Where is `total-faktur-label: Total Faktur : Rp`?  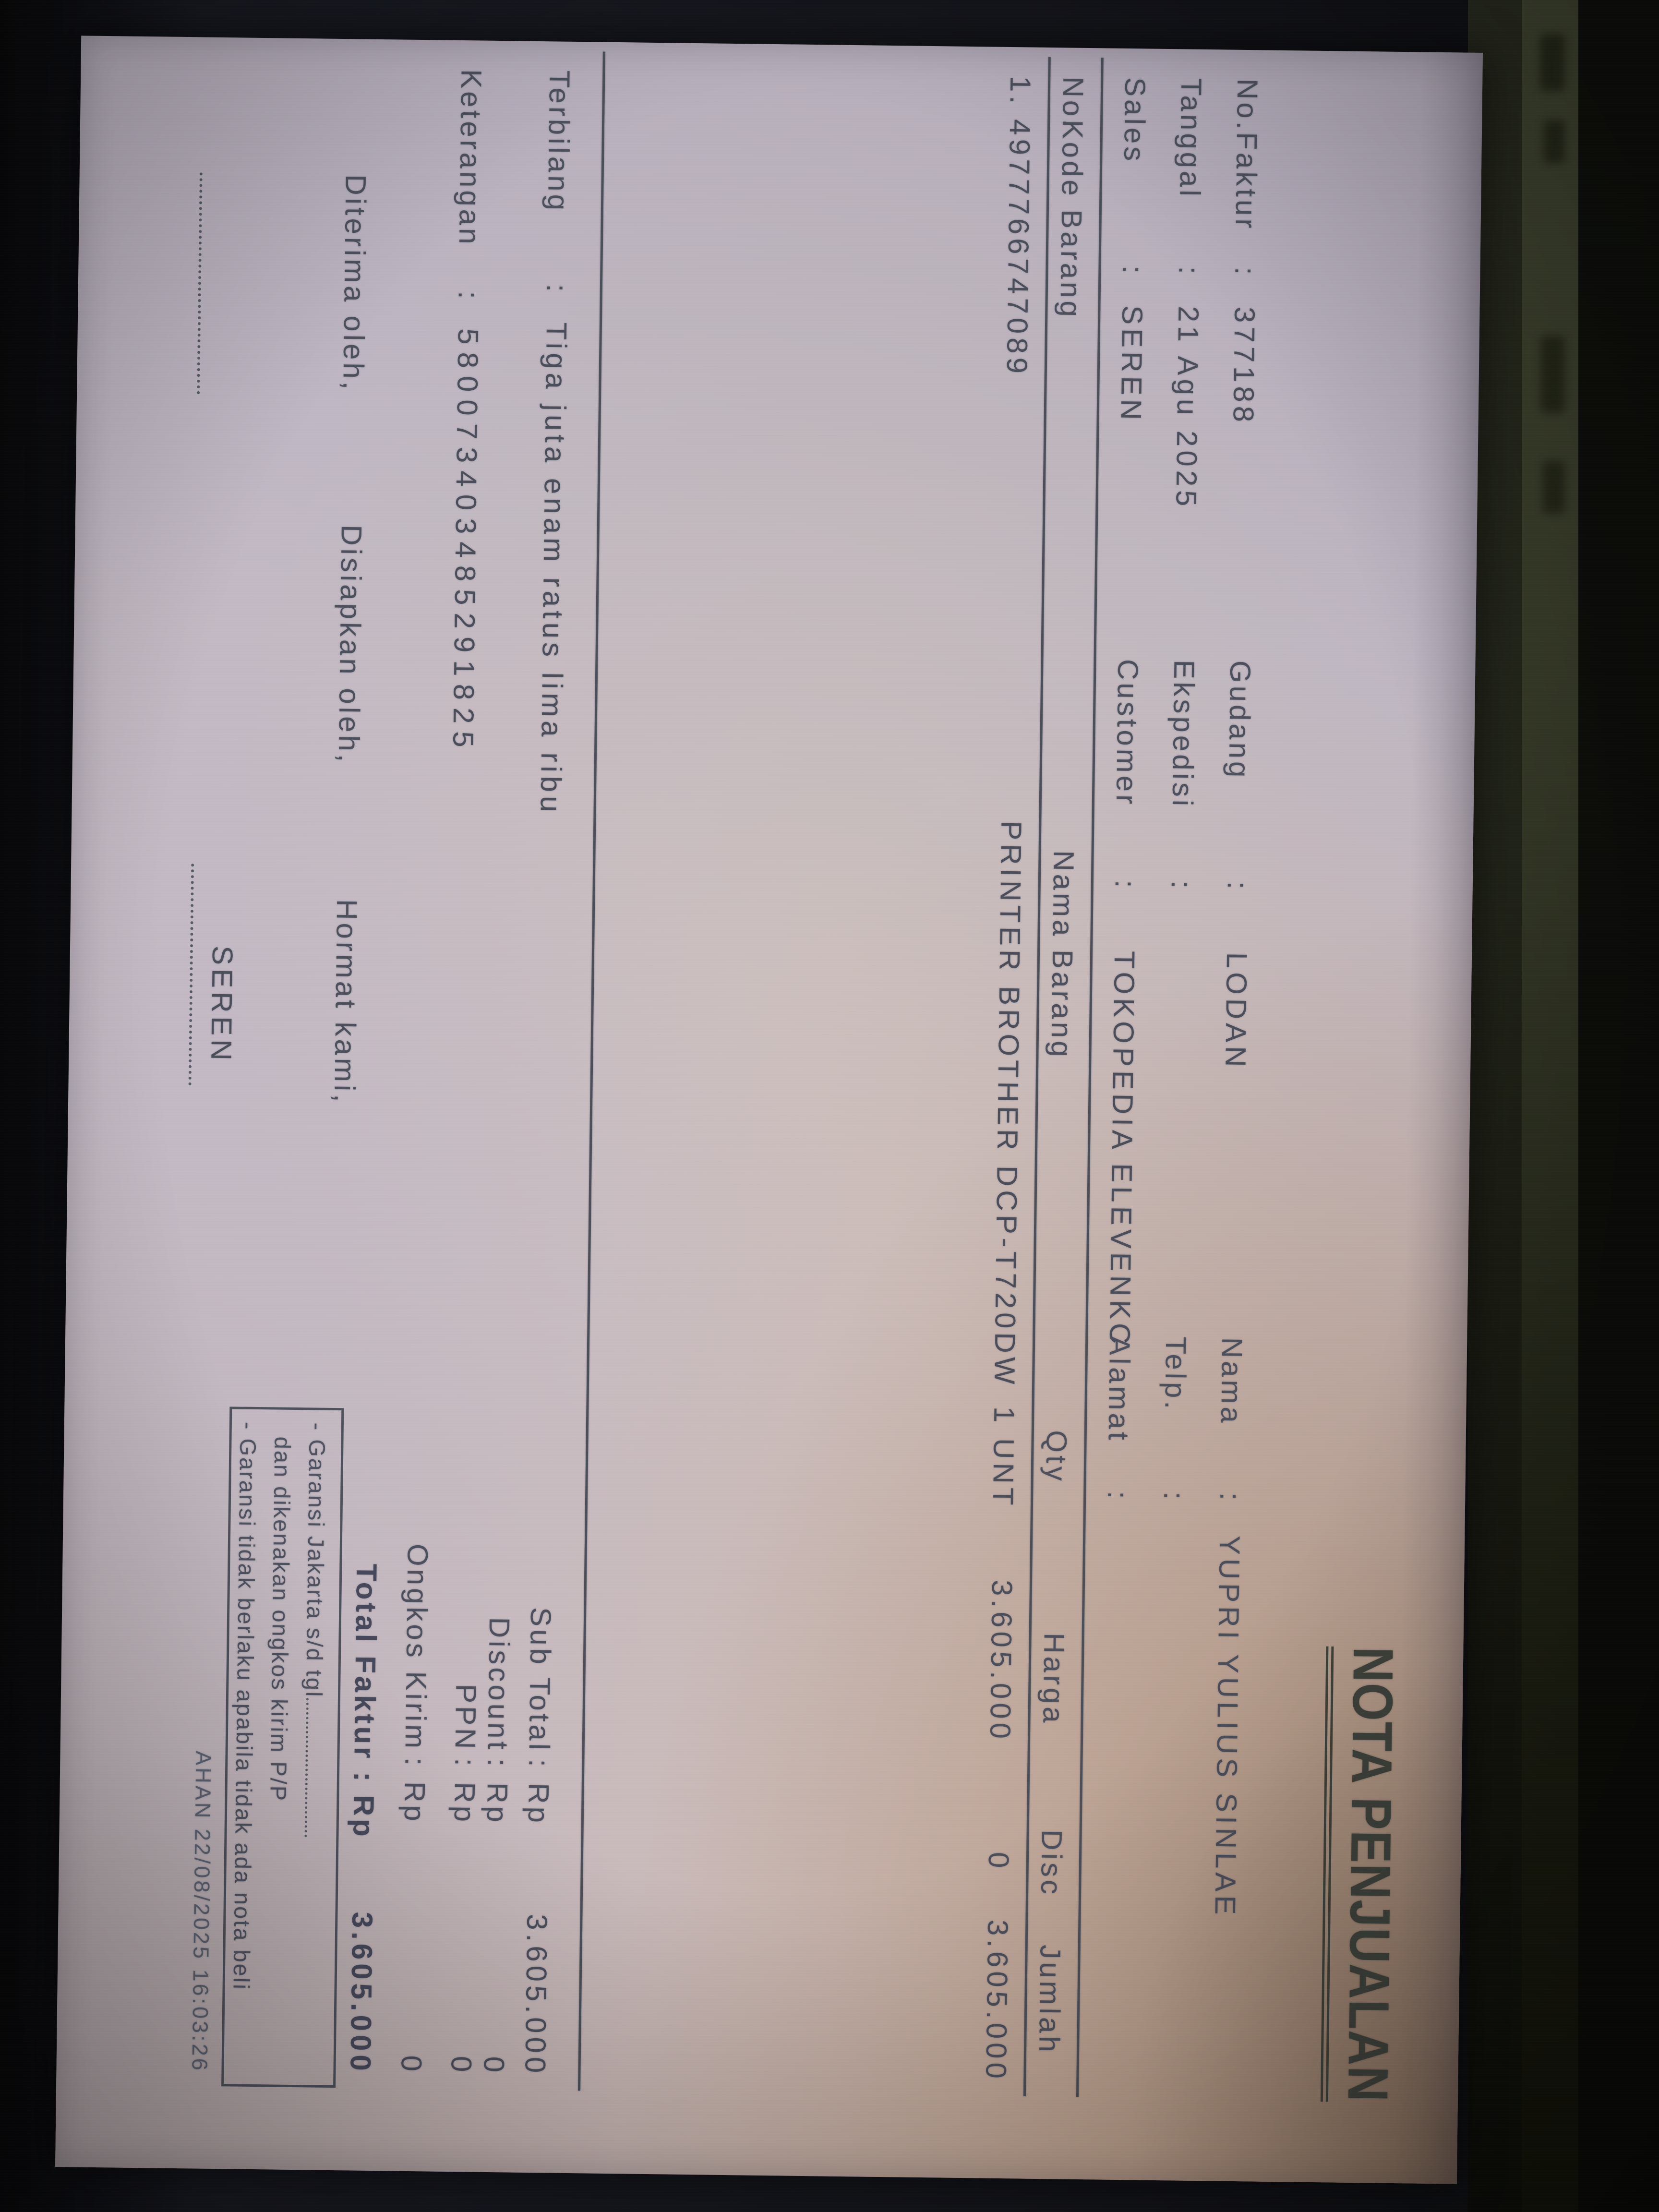
total-faktur-label: Total Faktur : Rp is located at coordinates (365, 1702).